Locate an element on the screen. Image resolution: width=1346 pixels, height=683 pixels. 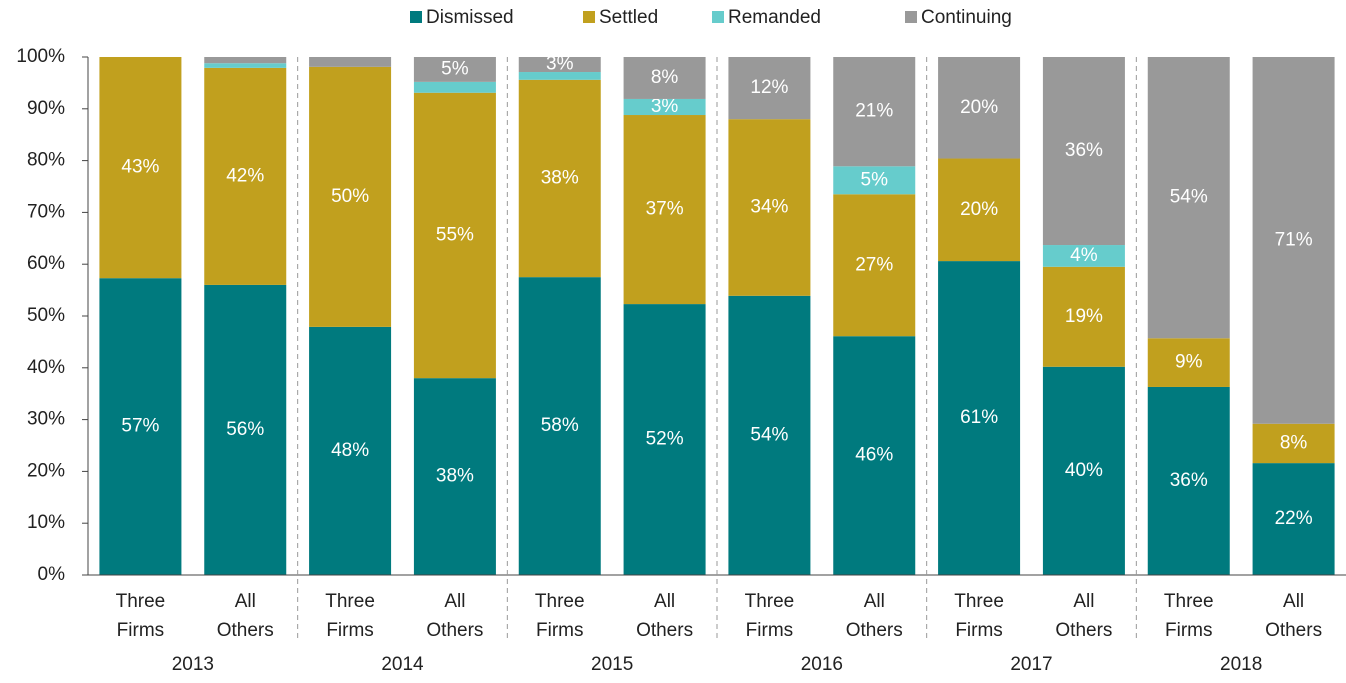
data-label: 19% is located at coordinates (1084, 316).